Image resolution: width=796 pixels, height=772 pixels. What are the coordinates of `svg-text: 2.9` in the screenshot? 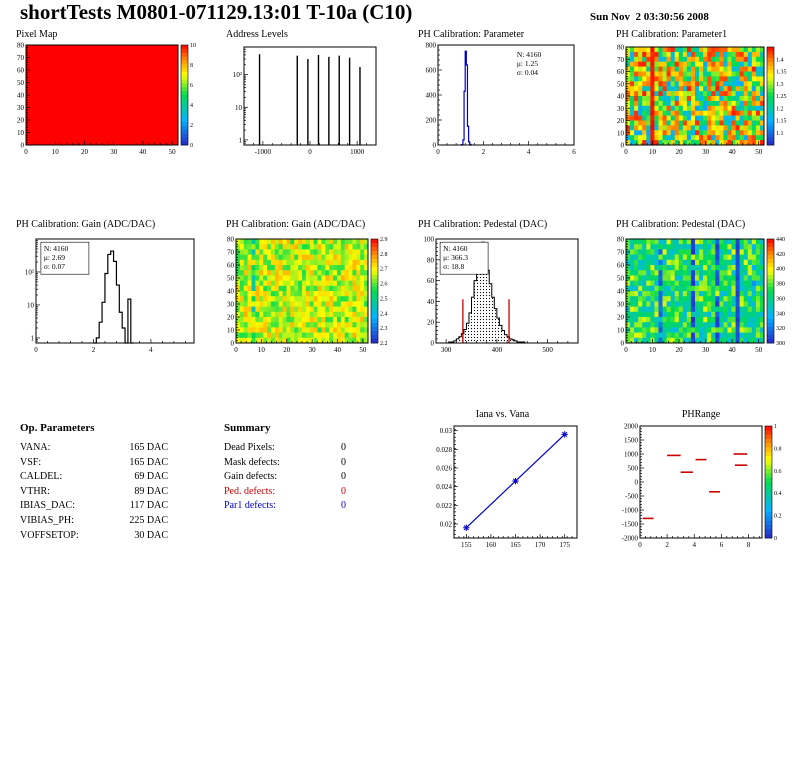 It's located at (384, 240).